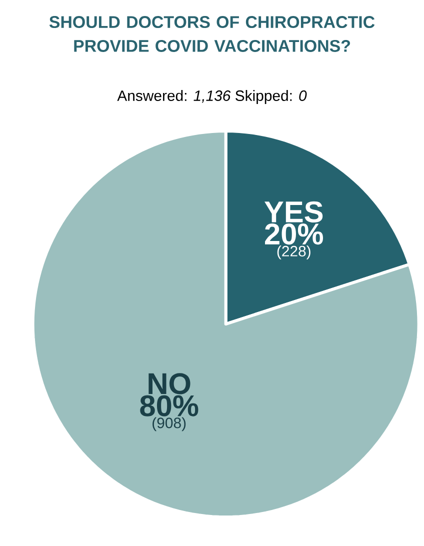 This screenshot has width=424, height=546. I want to click on chart-subtitle: Answered: 1,136 Skipped: 0, so click(212, 97).